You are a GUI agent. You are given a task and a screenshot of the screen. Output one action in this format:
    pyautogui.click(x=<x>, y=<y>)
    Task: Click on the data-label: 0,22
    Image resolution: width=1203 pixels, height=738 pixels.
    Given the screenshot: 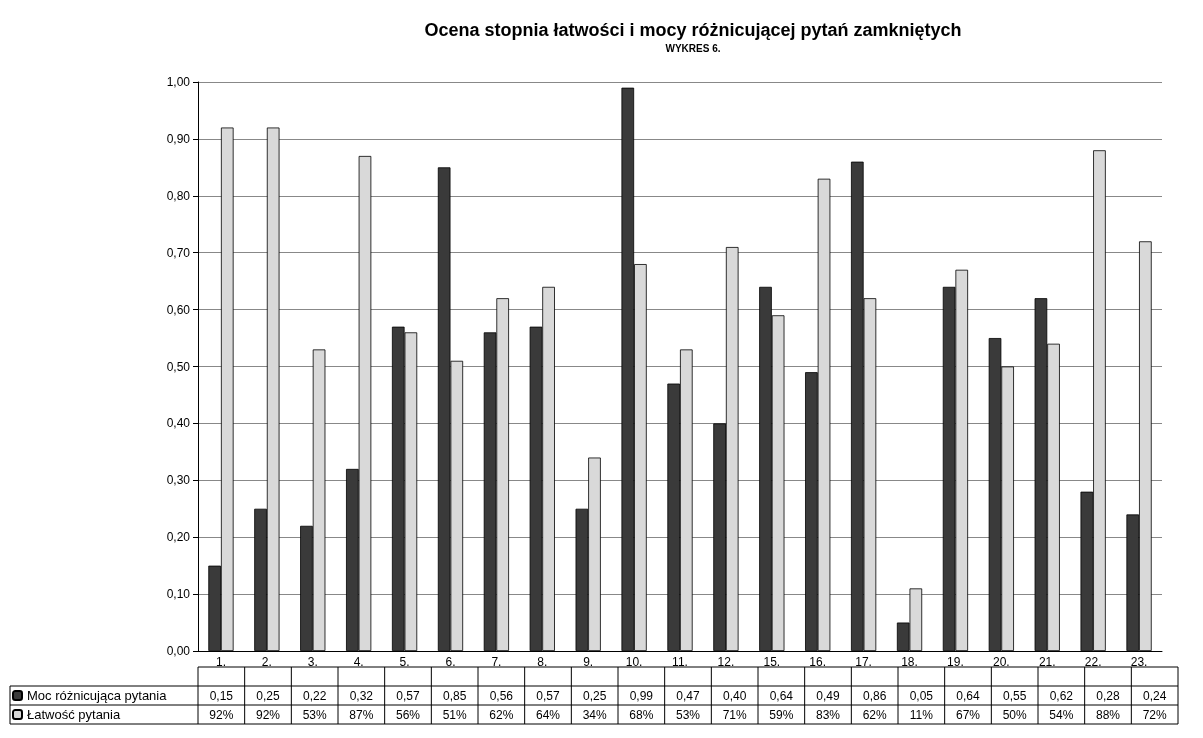 What is the action you would take?
    pyautogui.click(x=314, y=695)
    